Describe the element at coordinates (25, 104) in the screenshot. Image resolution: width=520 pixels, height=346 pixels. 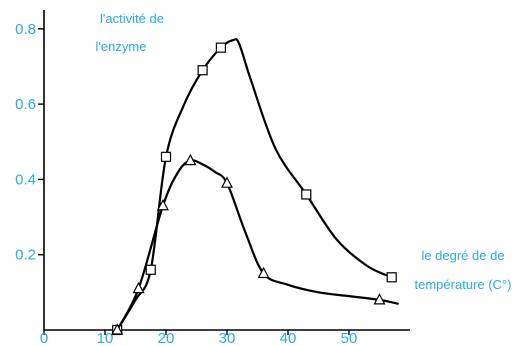
I see `y-tick-label: 0.6` at that location.